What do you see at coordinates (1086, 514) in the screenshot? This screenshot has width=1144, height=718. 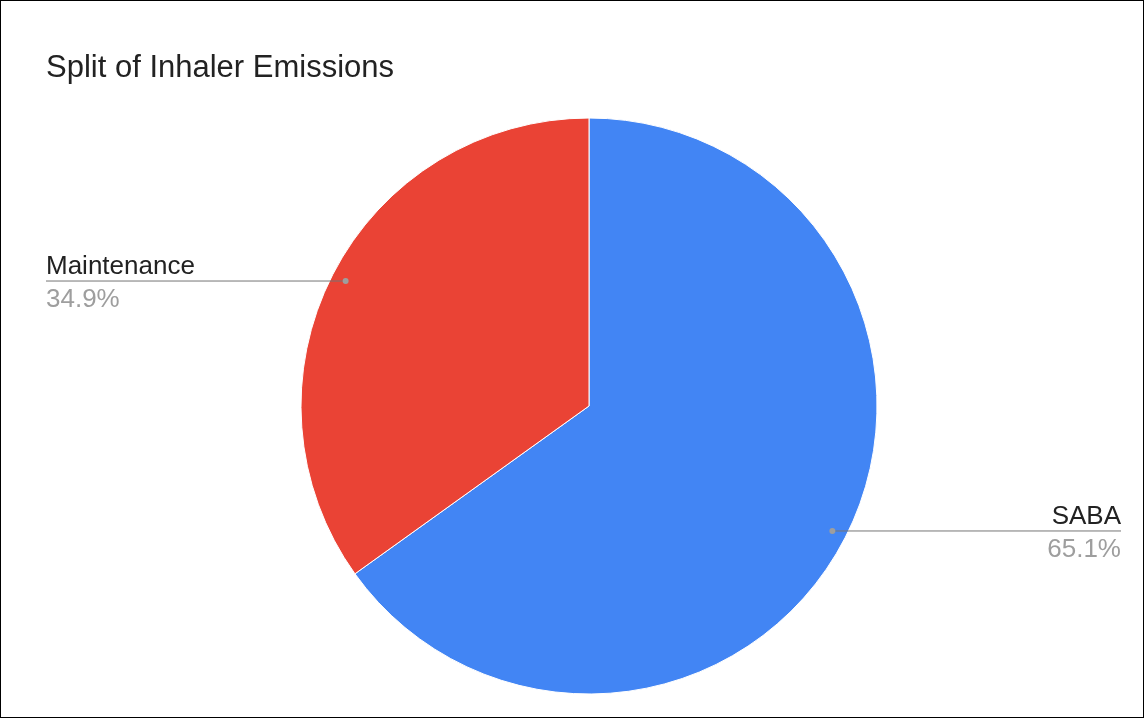 I see `slice-label: SABA` at bounding box center [1086, 514].